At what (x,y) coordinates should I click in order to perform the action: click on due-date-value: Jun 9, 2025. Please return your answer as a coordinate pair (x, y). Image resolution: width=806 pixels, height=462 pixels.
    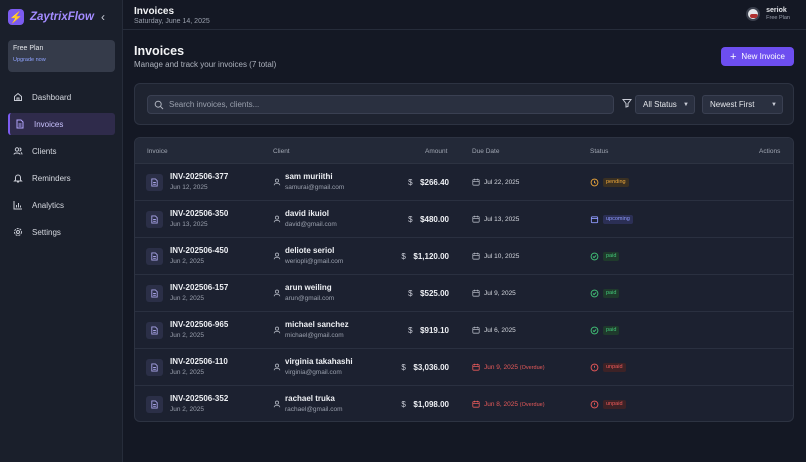
    Looking at the image, I should click on (501, 367).